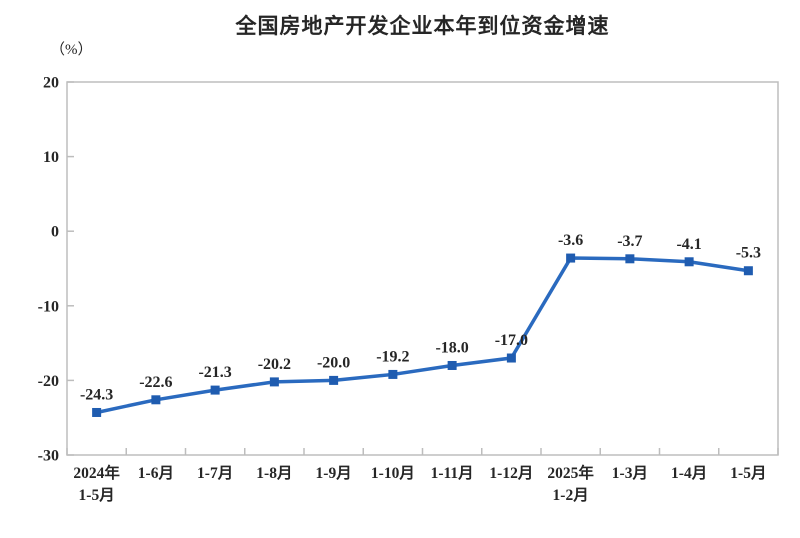  Describe the element at coordinates (55, 232) in the screenshot. I see `y-axis-tick-label: 0` at that location.